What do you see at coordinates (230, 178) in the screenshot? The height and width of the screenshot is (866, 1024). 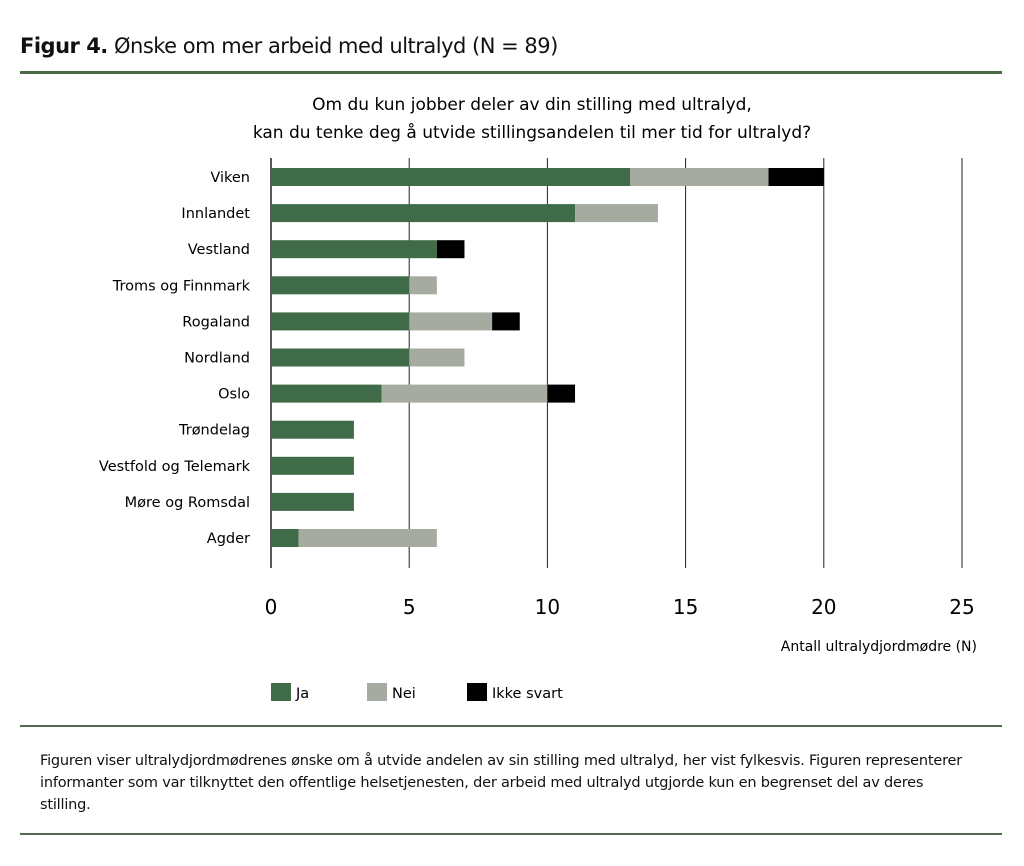 I see `category-label: Viken` at bounding box center [230, 178].